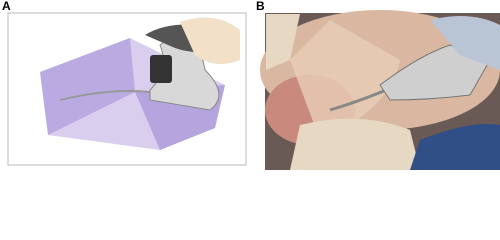  What do you see at coordinates (6, 6) in the screenshot?
I see `panel-label: A` at bounding box center [6, 6].